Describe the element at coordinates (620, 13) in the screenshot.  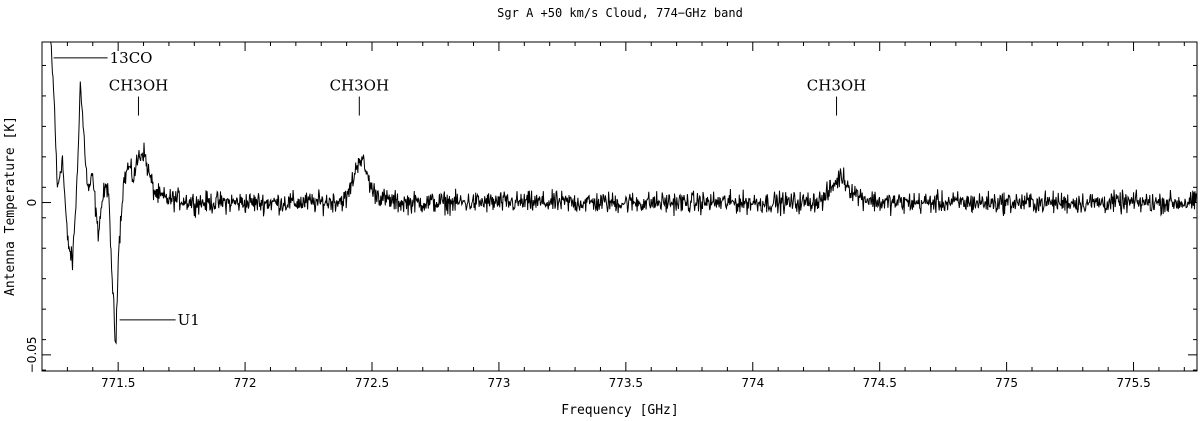
I see `chart-title: Sgr A +50 km/s Cloud, 774−GHz band` at that location.